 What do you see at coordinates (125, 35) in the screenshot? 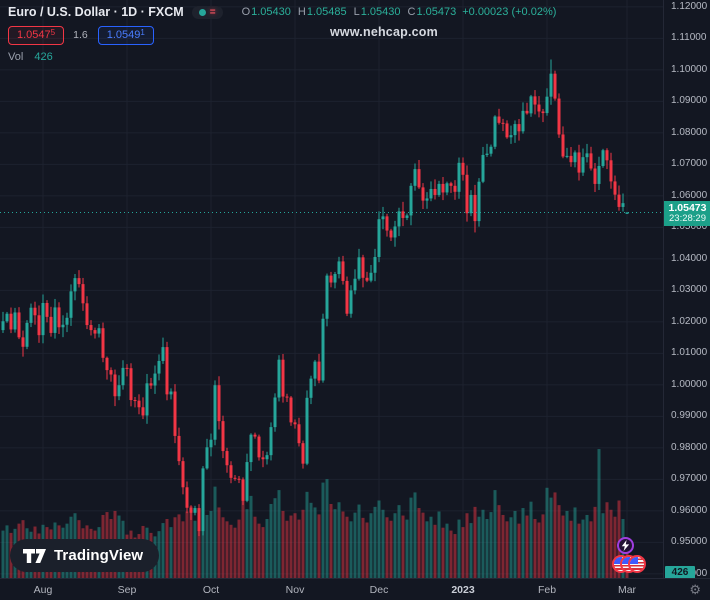
I see `ask-price-button: 1.0549 1` at bounding box center [125, 35].